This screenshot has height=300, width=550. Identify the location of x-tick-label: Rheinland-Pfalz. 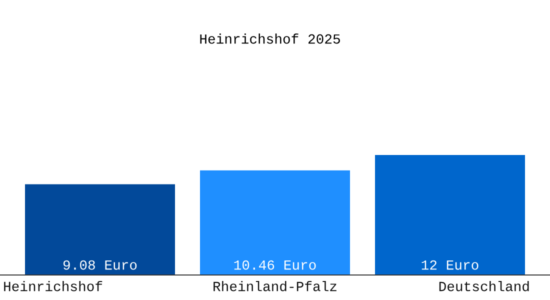
(275, 286).